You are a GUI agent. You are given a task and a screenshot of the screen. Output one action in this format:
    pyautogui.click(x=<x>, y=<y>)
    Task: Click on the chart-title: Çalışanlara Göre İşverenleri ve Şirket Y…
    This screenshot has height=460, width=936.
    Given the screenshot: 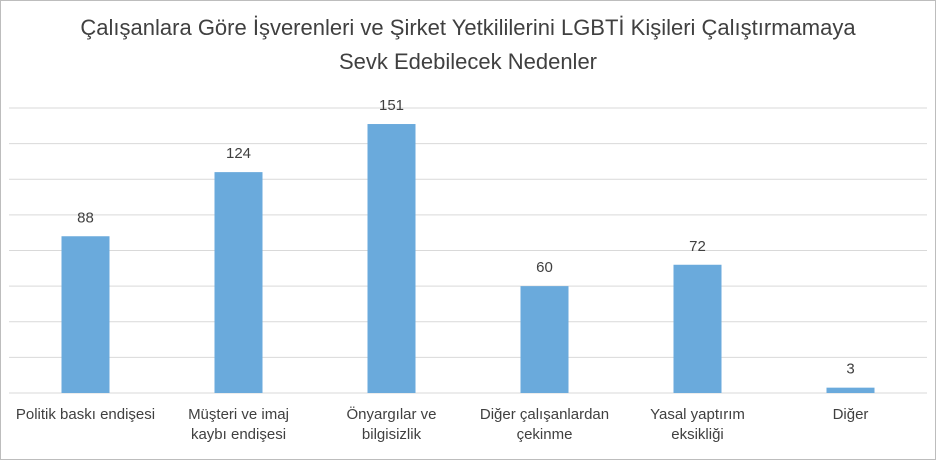 What is the action you would take?
    pyautogui.click(x=468, y=44)
    